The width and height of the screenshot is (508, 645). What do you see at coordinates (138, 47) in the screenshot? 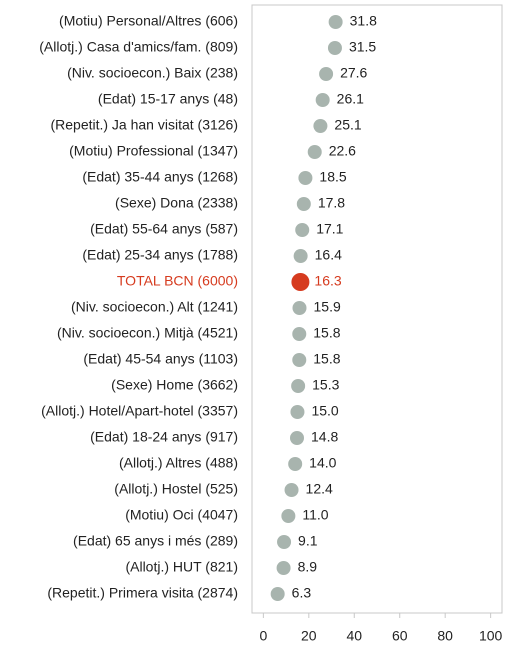
I see `category-label: (Allotj.) Casa d'amics/fam. (809)` at bounding box center [138, 47].